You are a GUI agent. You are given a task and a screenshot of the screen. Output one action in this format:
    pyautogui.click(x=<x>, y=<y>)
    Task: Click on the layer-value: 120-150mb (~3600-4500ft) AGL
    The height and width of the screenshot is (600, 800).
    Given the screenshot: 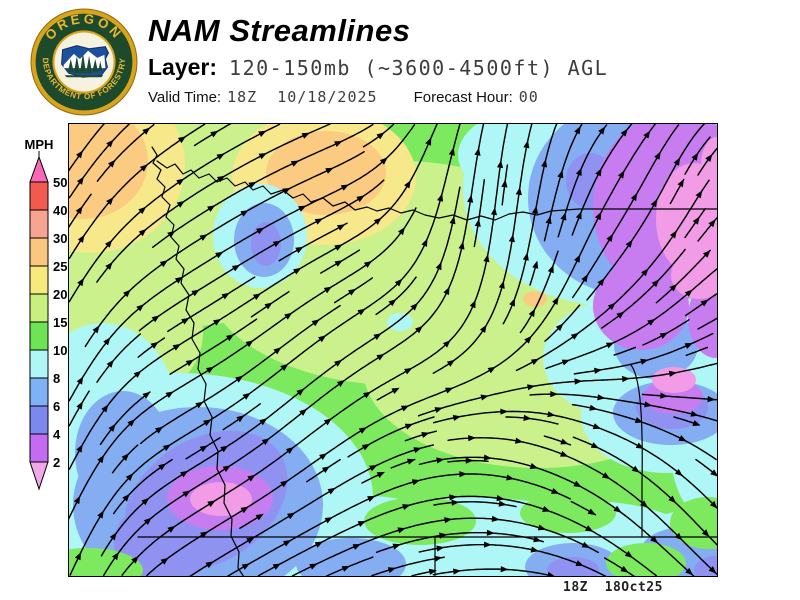 What is the action you would take?
    pyautogui.click(x=419, y=68)
    